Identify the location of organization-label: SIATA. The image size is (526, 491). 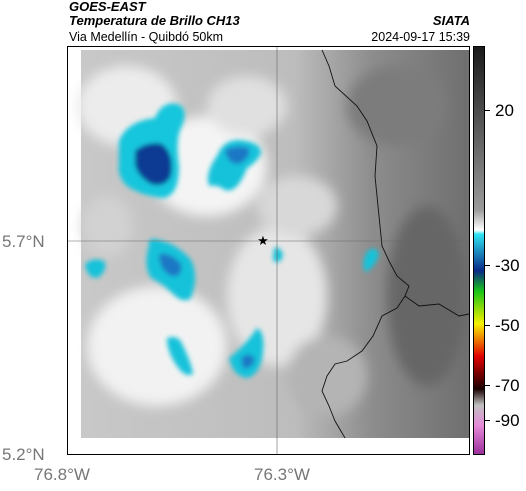
(451, 20).